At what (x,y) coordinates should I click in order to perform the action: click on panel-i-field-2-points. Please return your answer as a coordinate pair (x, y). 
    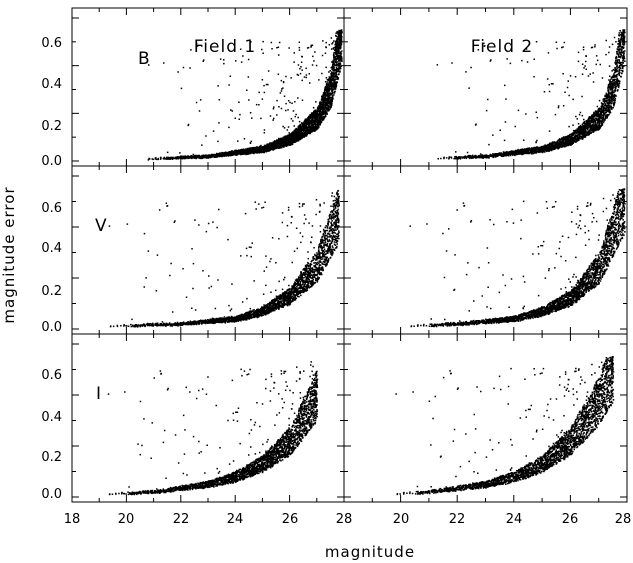
    Looking at the image, I should click on (505, 426).